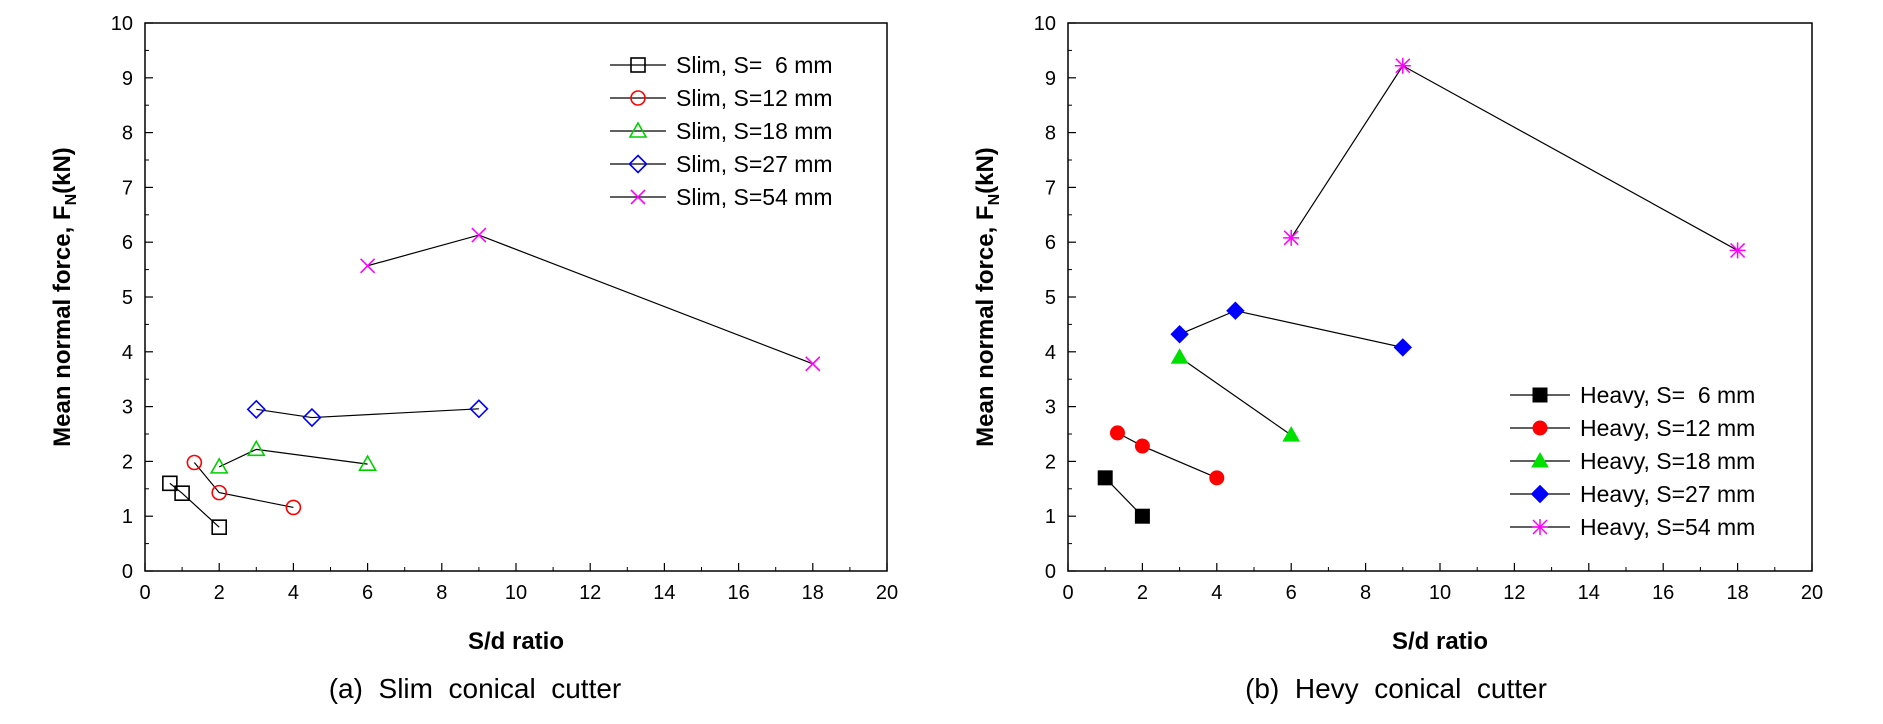 The width and height of the screenshot is (1883, 724). I want to click on panel-a-series-2-point, so click(219, 492).